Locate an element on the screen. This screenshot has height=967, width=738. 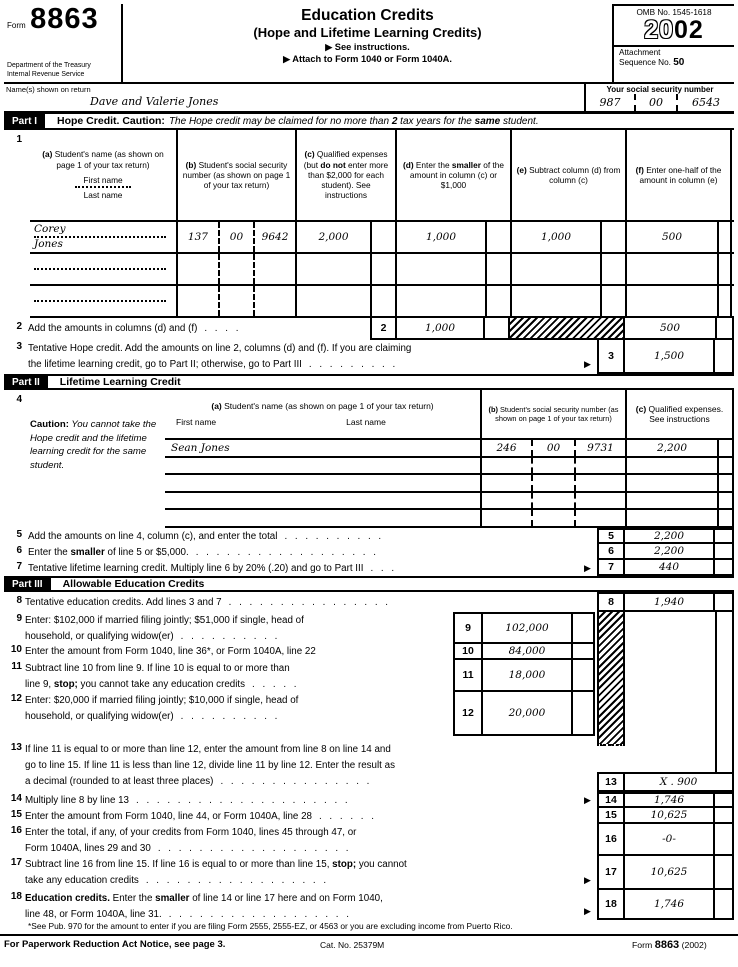
student-name-field: Corey Jones is located at coordinates (103, 237).